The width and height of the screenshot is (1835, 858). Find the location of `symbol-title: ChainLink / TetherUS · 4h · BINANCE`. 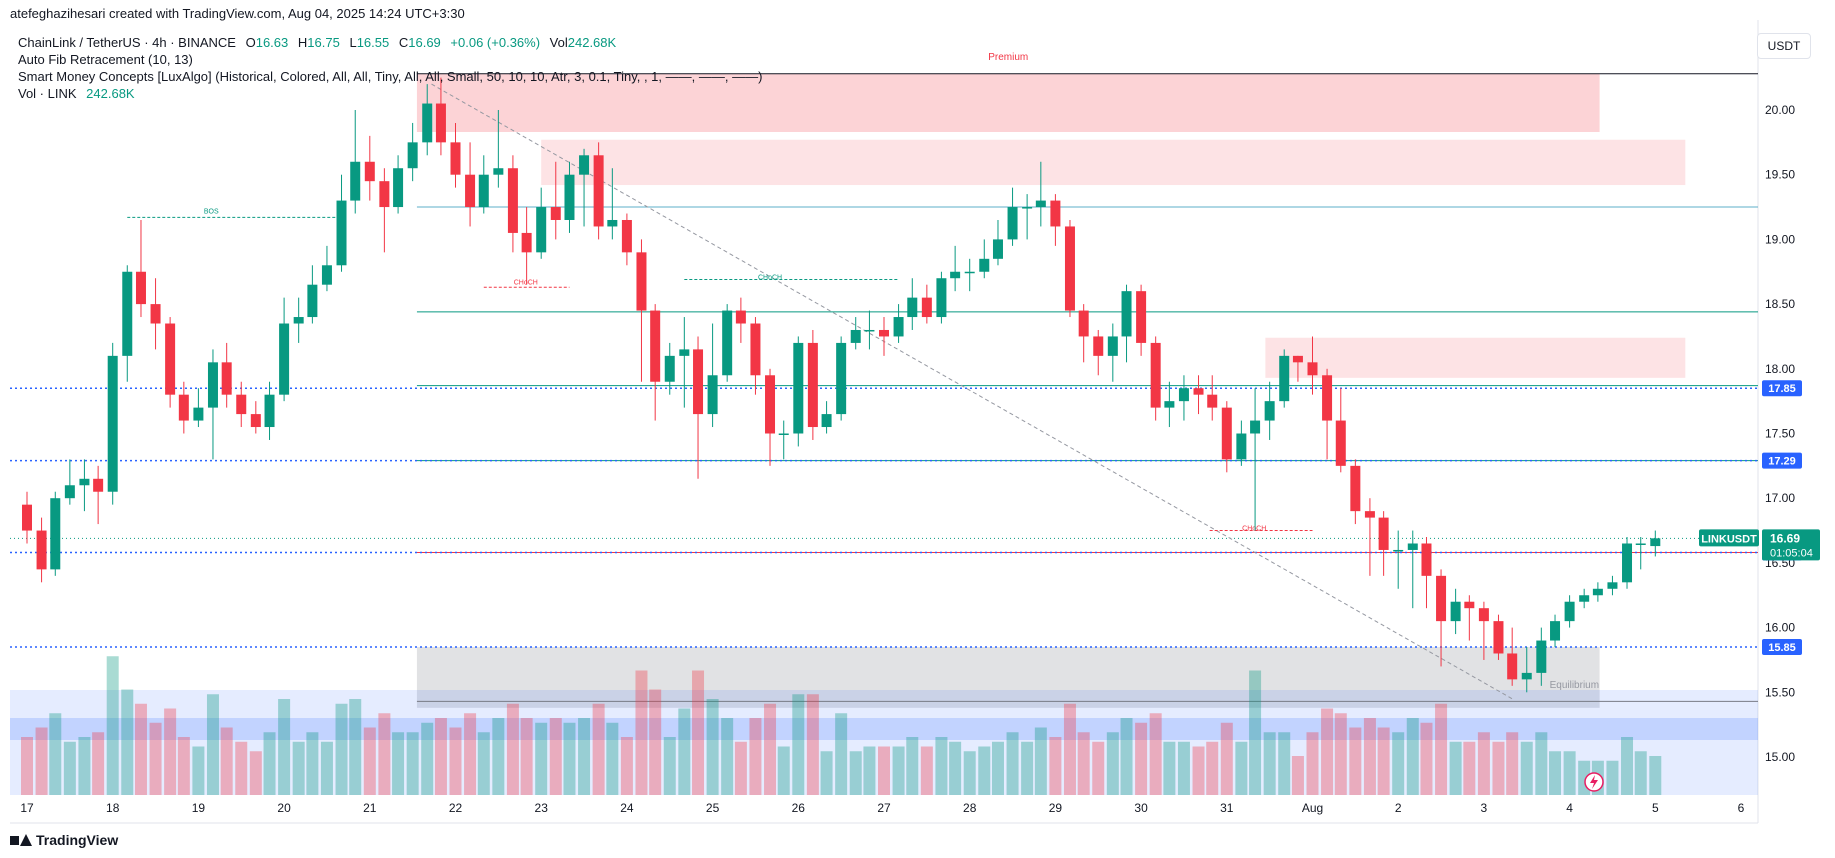

symbol-title: ChainLink / TetherUS · 4h · BINANCE is located at coordinates (127, 42).